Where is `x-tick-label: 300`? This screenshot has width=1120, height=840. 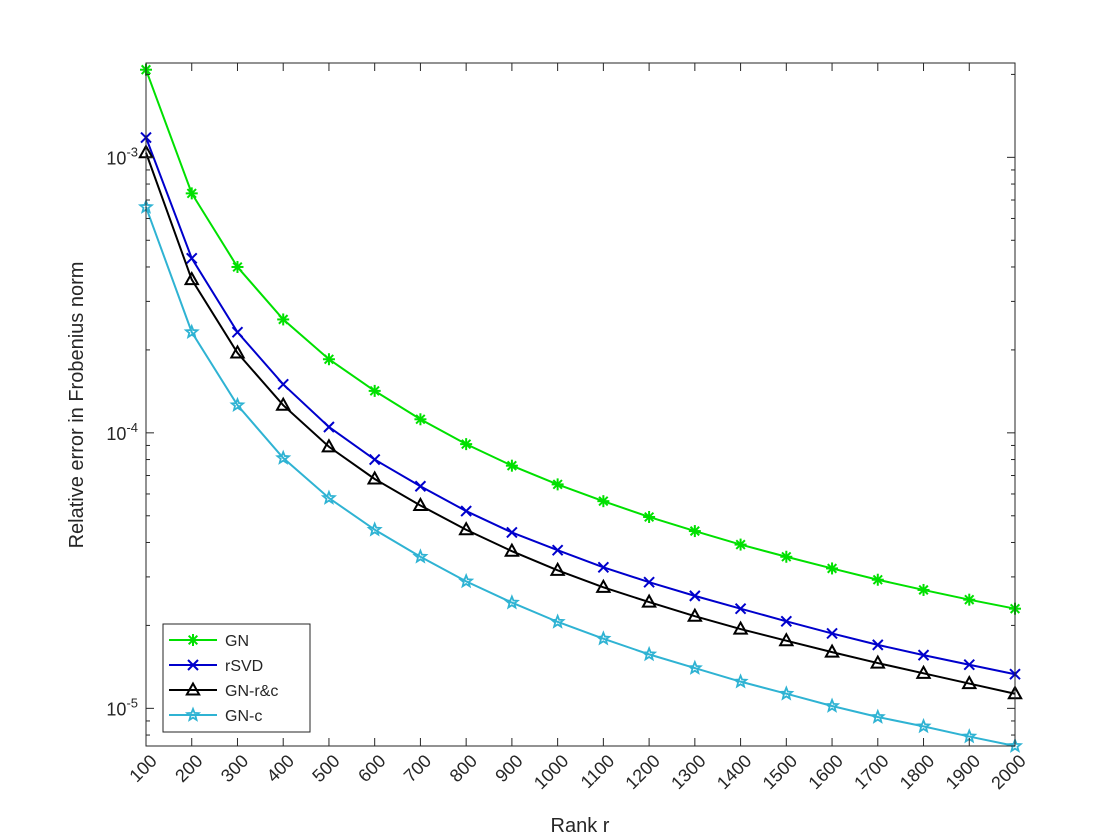
x-tick-label: 300 is located at coordinates (234, 768).